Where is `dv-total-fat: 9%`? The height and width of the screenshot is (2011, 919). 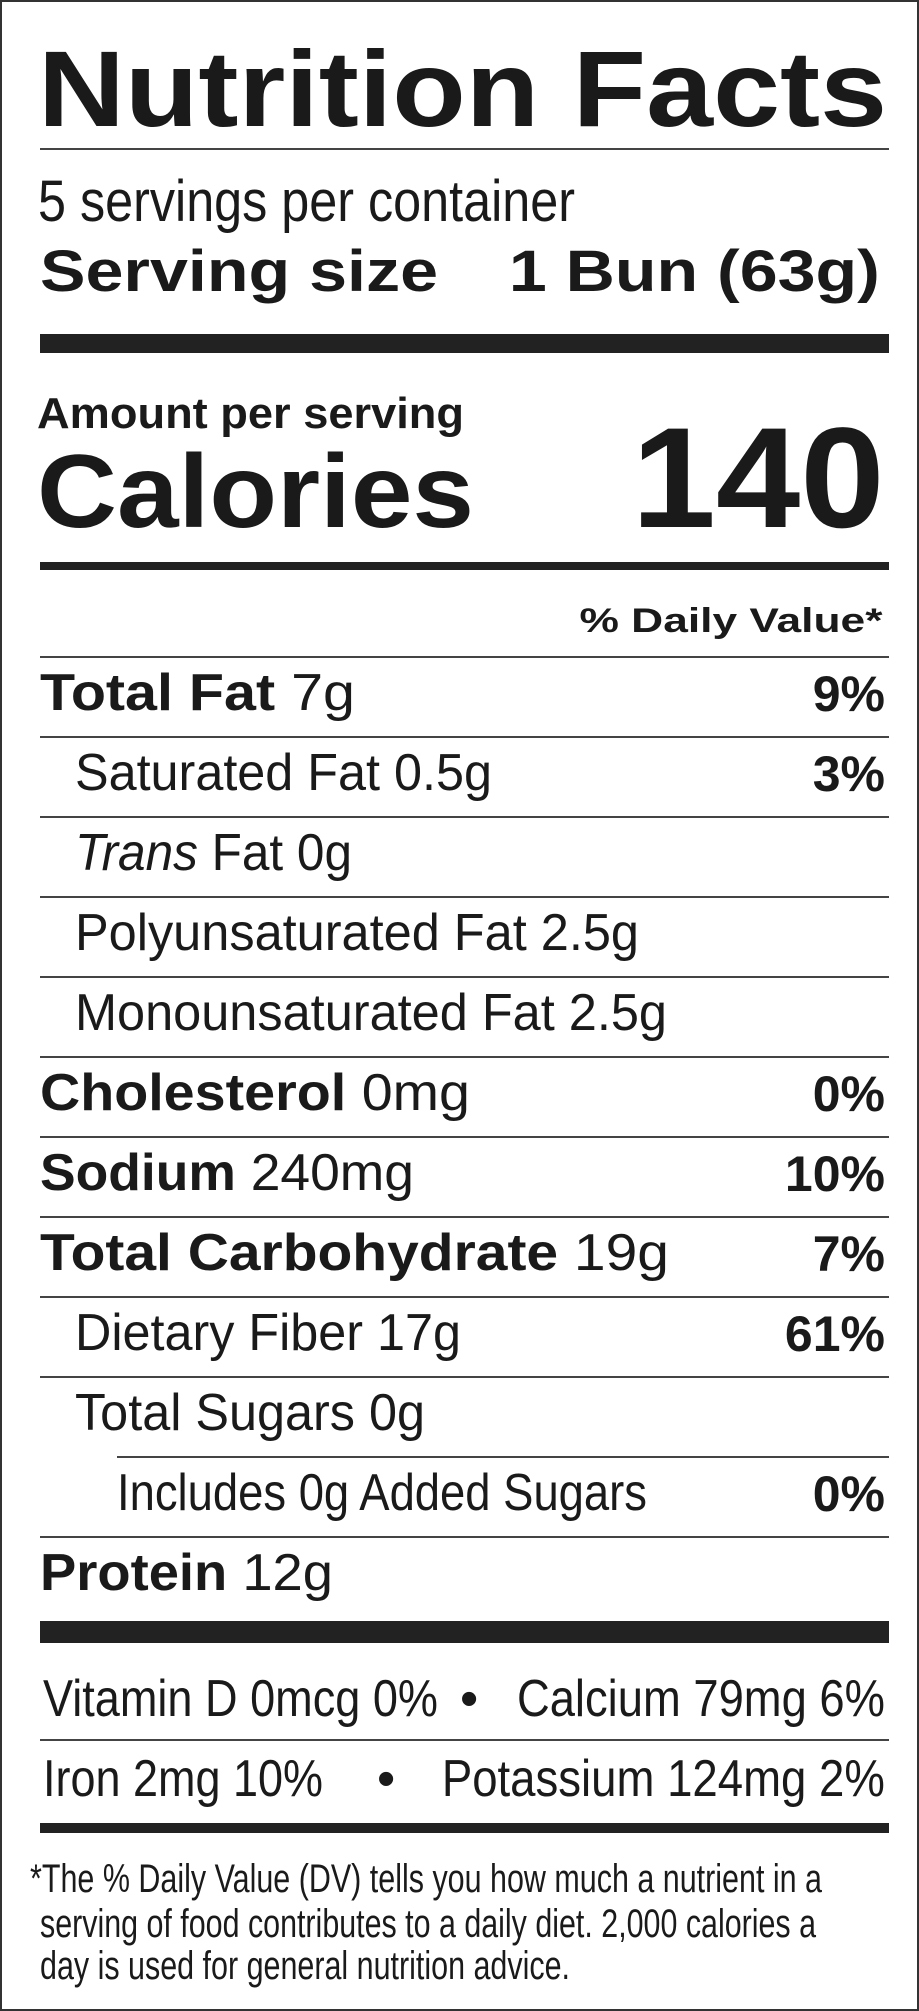 dv-total-fat: 9% is located at coordinates (848, 694).